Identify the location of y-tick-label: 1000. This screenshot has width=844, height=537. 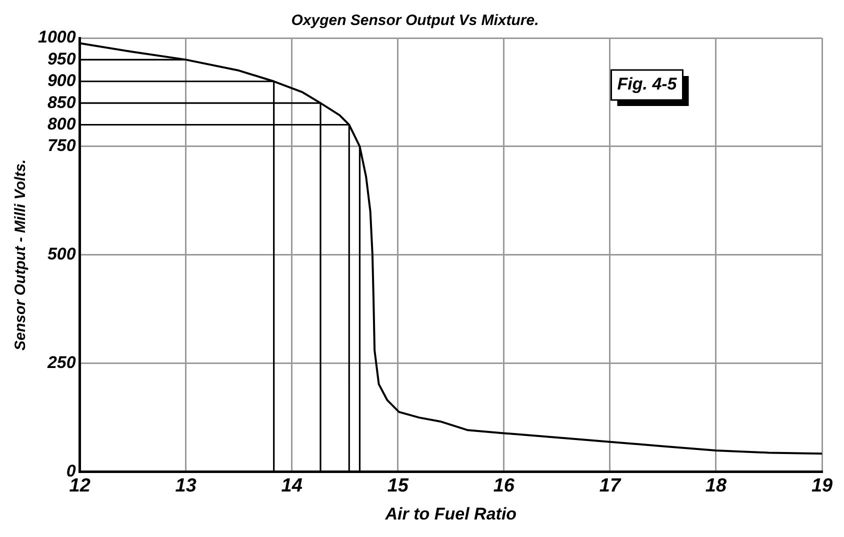
(57, 37).